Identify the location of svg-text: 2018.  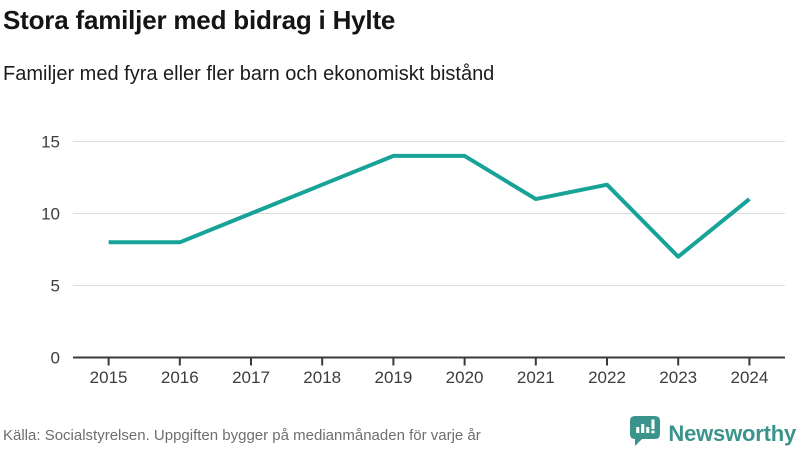
(322, 377).